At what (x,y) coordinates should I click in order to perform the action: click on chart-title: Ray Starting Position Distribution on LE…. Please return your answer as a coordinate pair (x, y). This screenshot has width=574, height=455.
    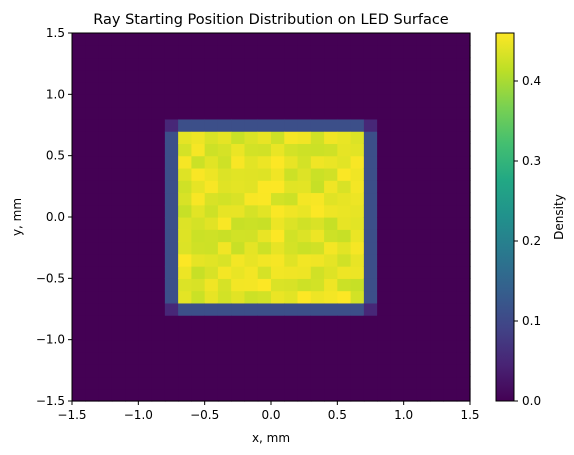
    Looking at the image, I should click on (271, 20).